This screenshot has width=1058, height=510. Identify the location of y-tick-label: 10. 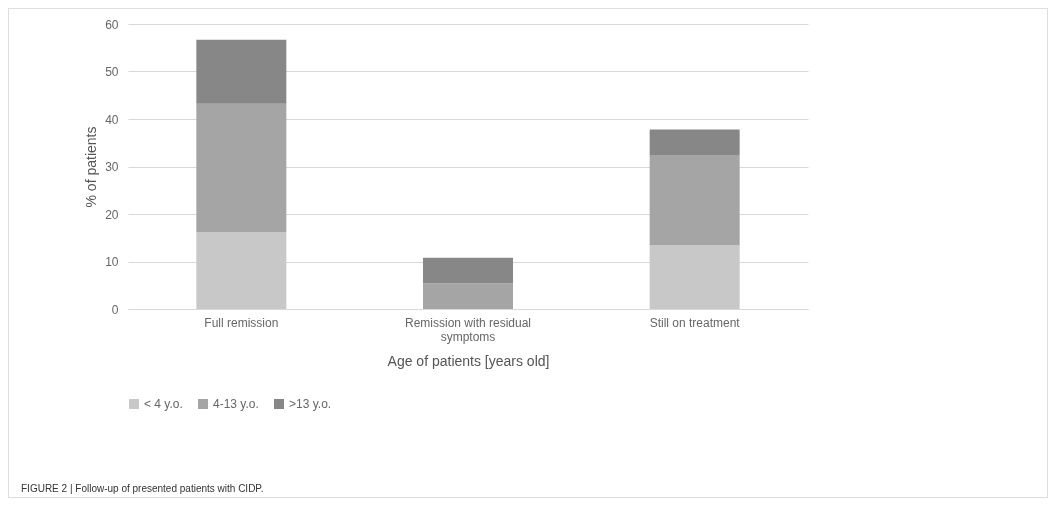
(112, 262).